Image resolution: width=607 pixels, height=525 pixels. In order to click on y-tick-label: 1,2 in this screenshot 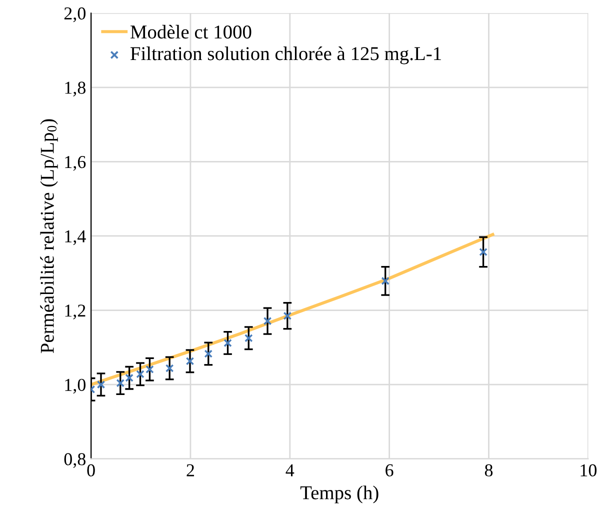, I will do `click(75, 312)`.